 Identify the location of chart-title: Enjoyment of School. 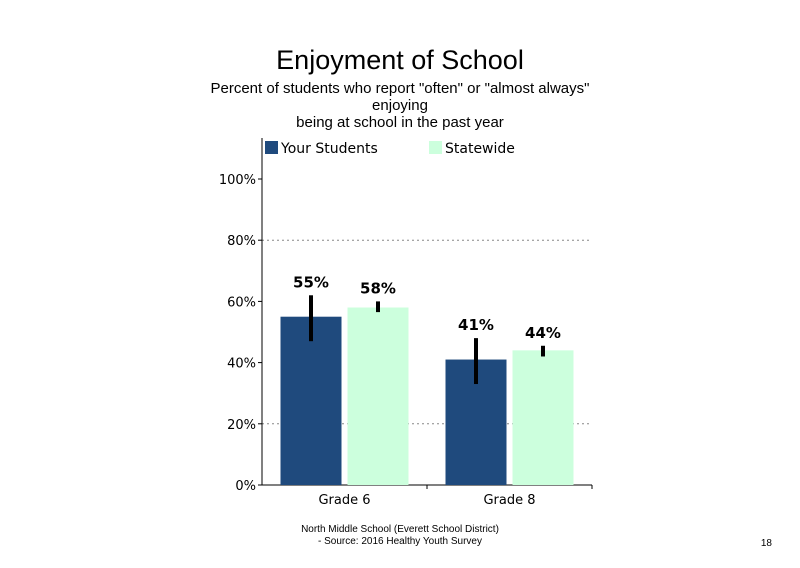
(400, 60).